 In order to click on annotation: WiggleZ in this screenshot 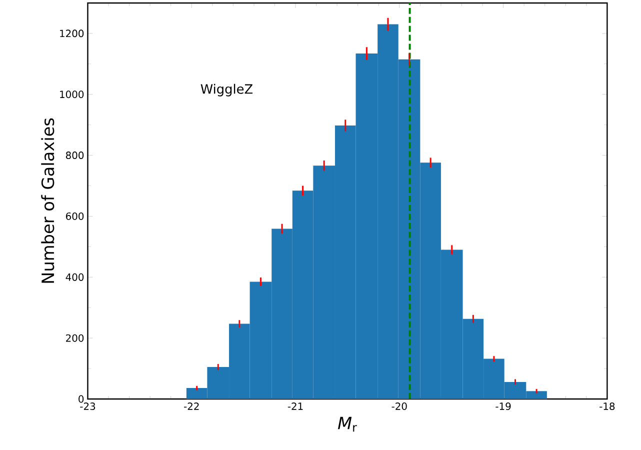, I will do `click(226, 90)`.